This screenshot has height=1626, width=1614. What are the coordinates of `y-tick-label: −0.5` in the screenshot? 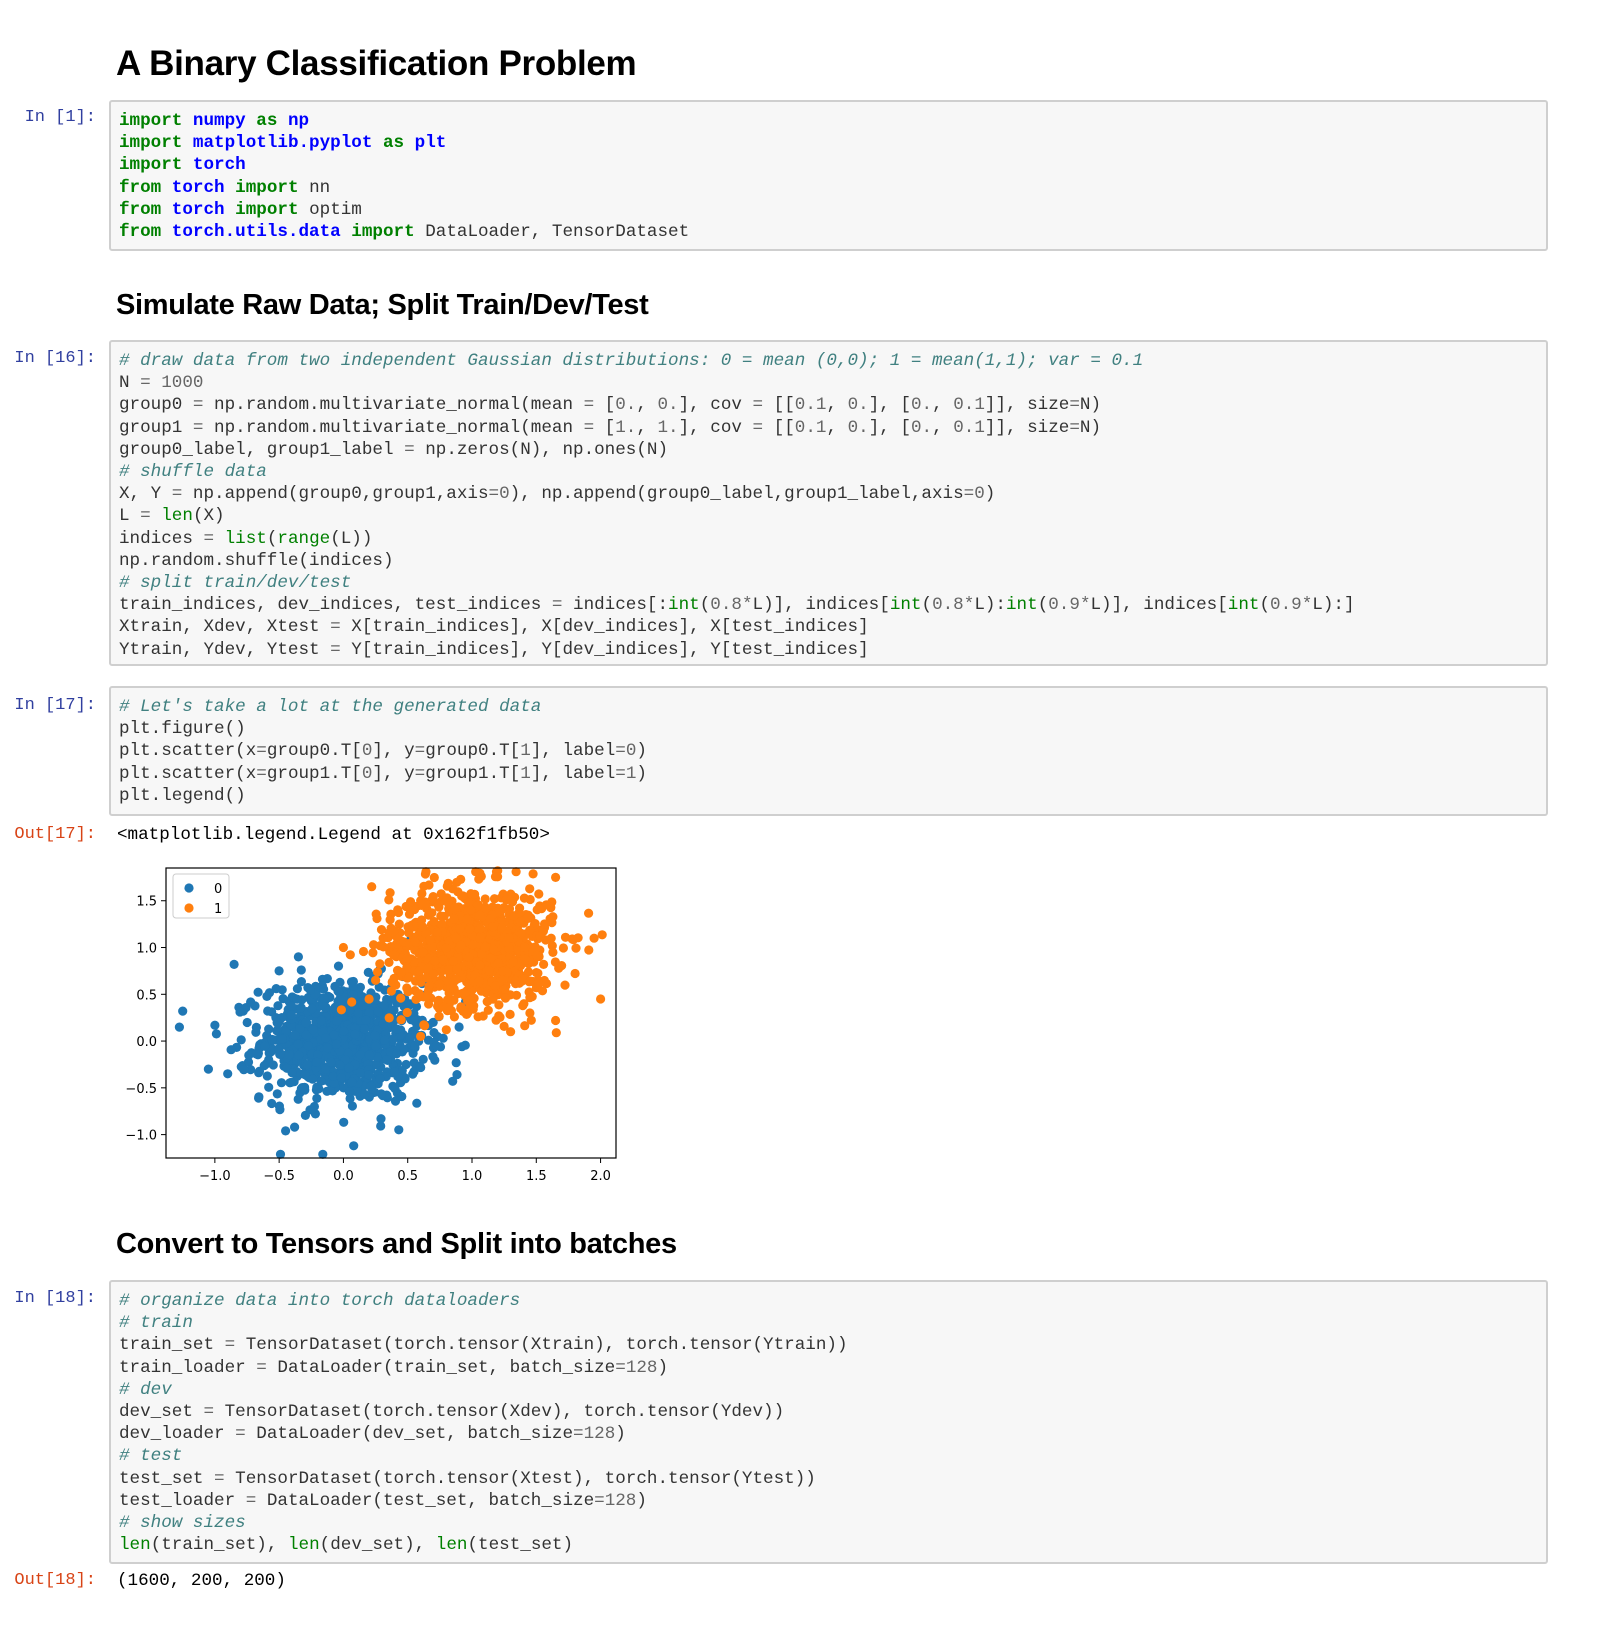 It's located at (141, 1089).